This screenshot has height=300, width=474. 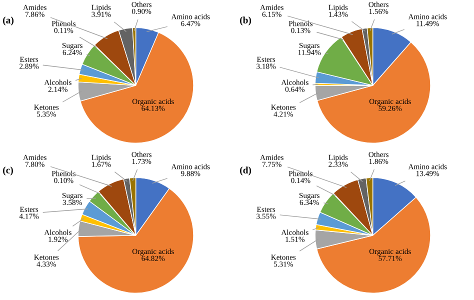 What do you see at coordinates (8, 21) in the screenshot?
I see `text: (a)` at bounding box center [8, 21].